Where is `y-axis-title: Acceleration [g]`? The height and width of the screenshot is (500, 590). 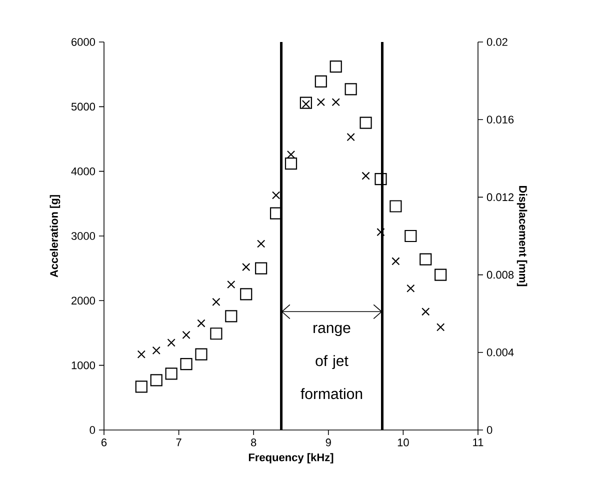 y-axis-title: Acceleration [g] is located at coordinates (55, 236).